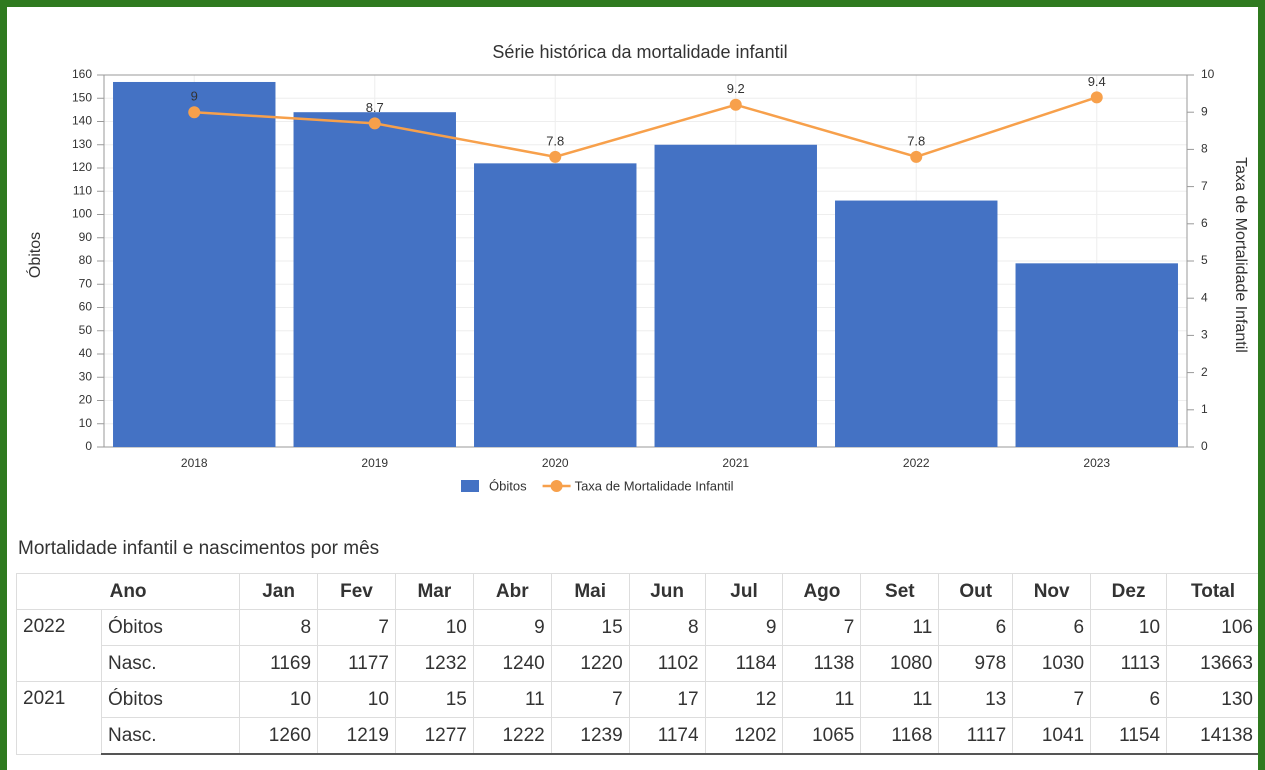 This screenshot has width=1265, height=770. Describe the element at coordinates (667, 627) in the screenshot. I see `table-cell: 8` at that location.